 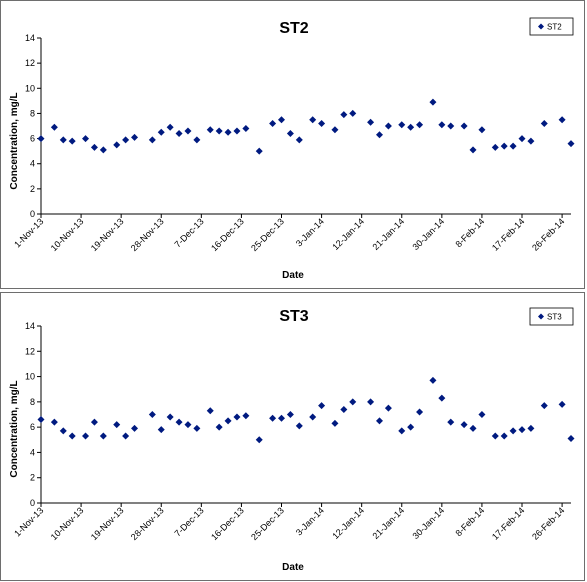 What do you see at coordinates (147, 523) in the screenshot?
I see `x-tick-label: 28-Nov-13` at bounding box center [147, 523].